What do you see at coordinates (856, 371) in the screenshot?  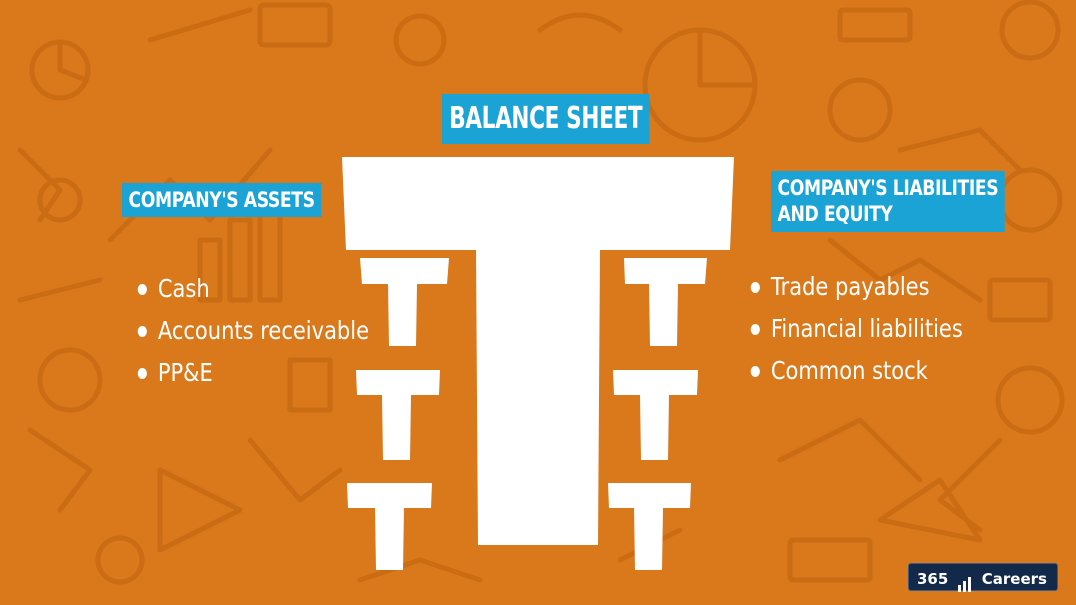 I see `liability-item-common-stock: Common stock` at bounding box center [856, 371].